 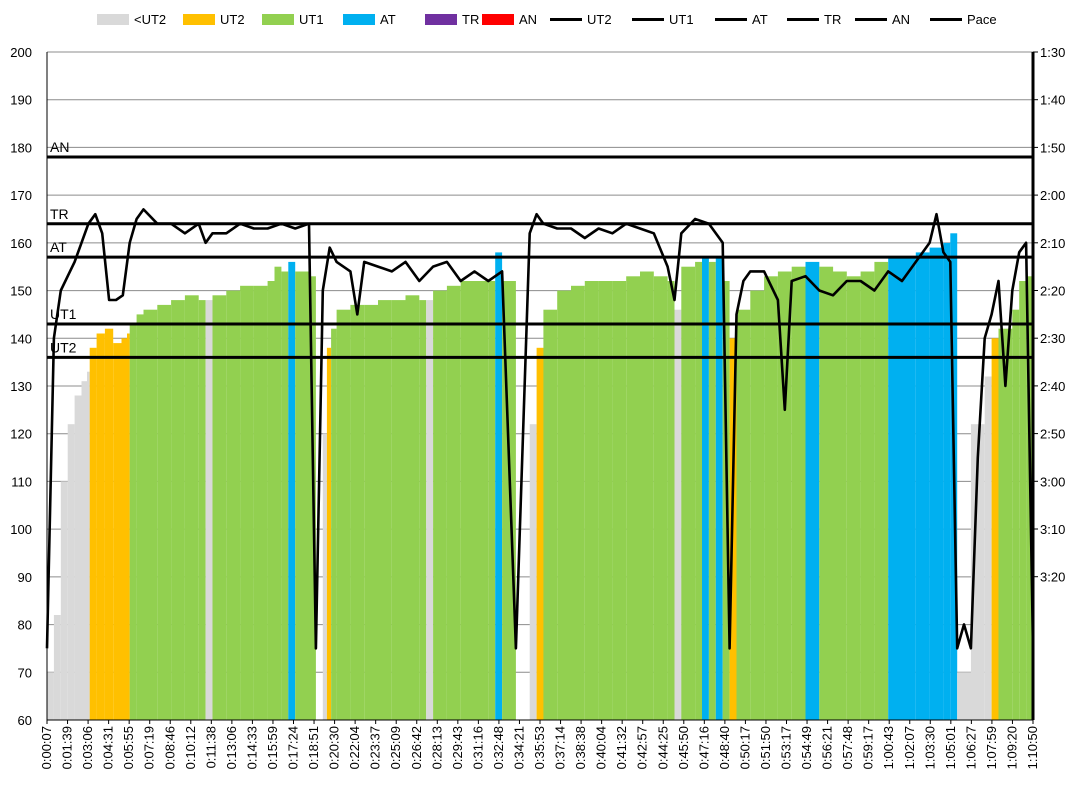 What do you see at coordinates (1052, 100) in the screenshot?
I see `y-right-tick-label: 1:40` at bounding box center [1052, 100].